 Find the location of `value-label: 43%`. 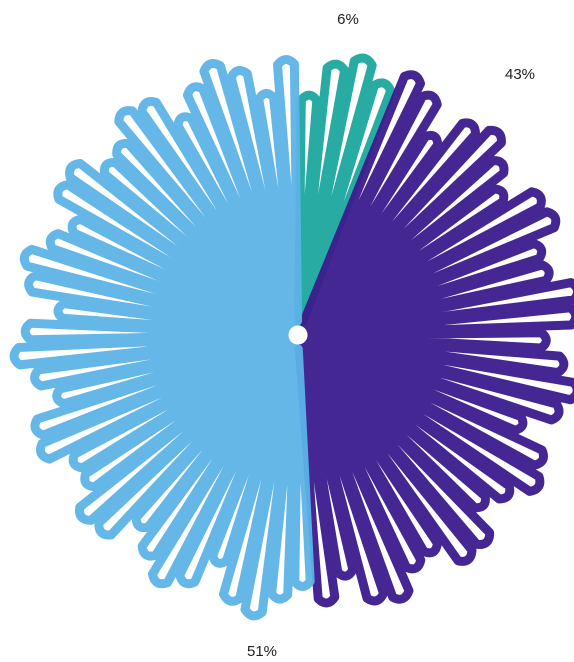

value-label: 43% is located at coordinates (520, 74).